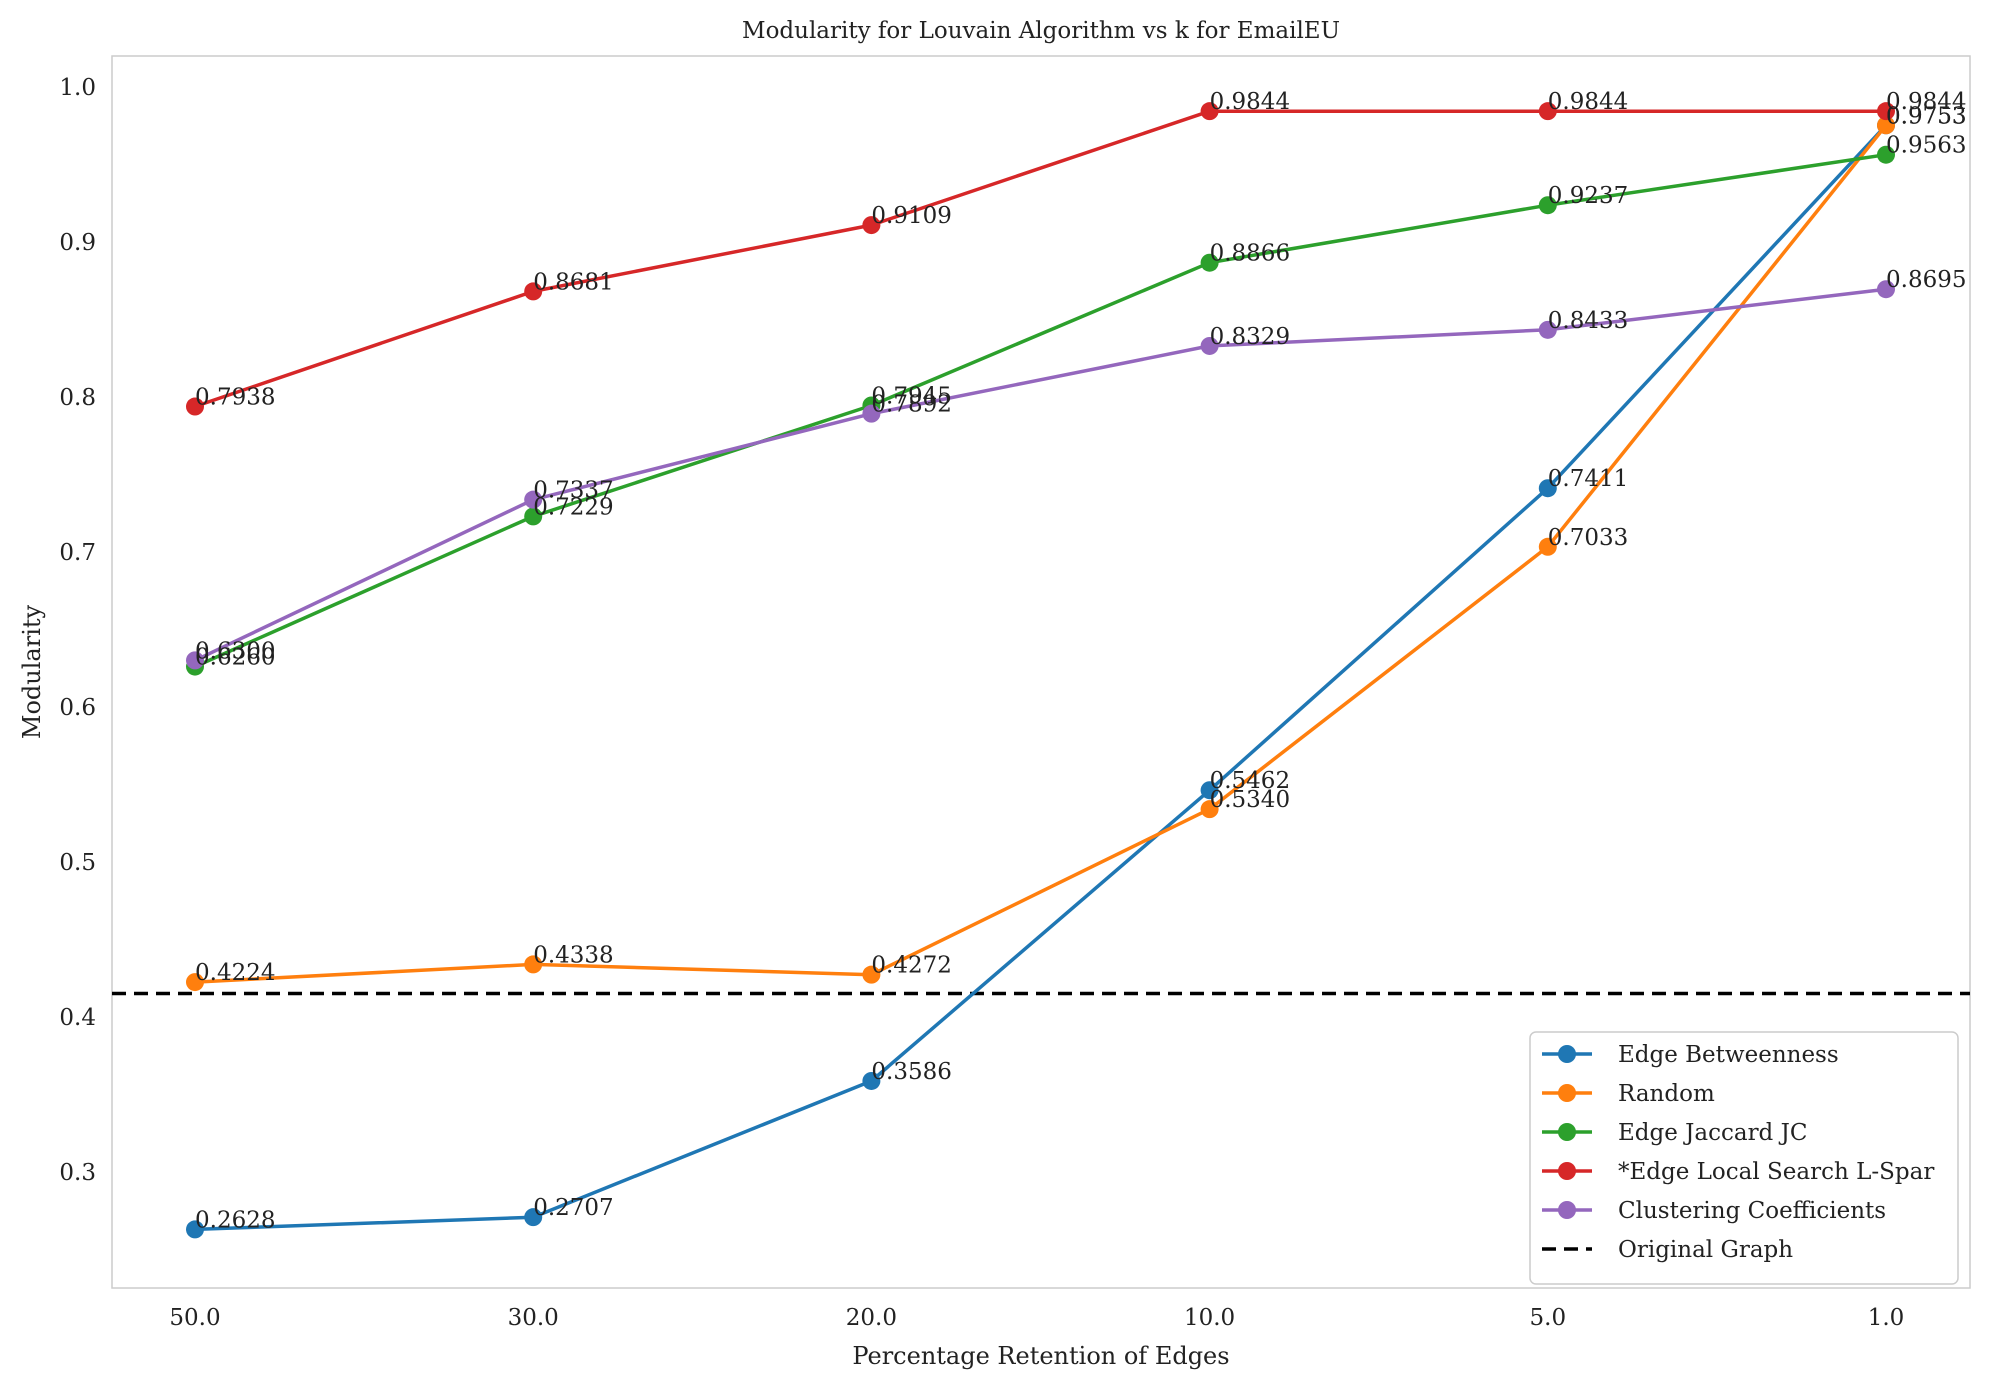 Image resolution: width=1990 pixels, height=1387 pixels. I want to click on x-tick-label: 1.0, so click(1886, 1318).